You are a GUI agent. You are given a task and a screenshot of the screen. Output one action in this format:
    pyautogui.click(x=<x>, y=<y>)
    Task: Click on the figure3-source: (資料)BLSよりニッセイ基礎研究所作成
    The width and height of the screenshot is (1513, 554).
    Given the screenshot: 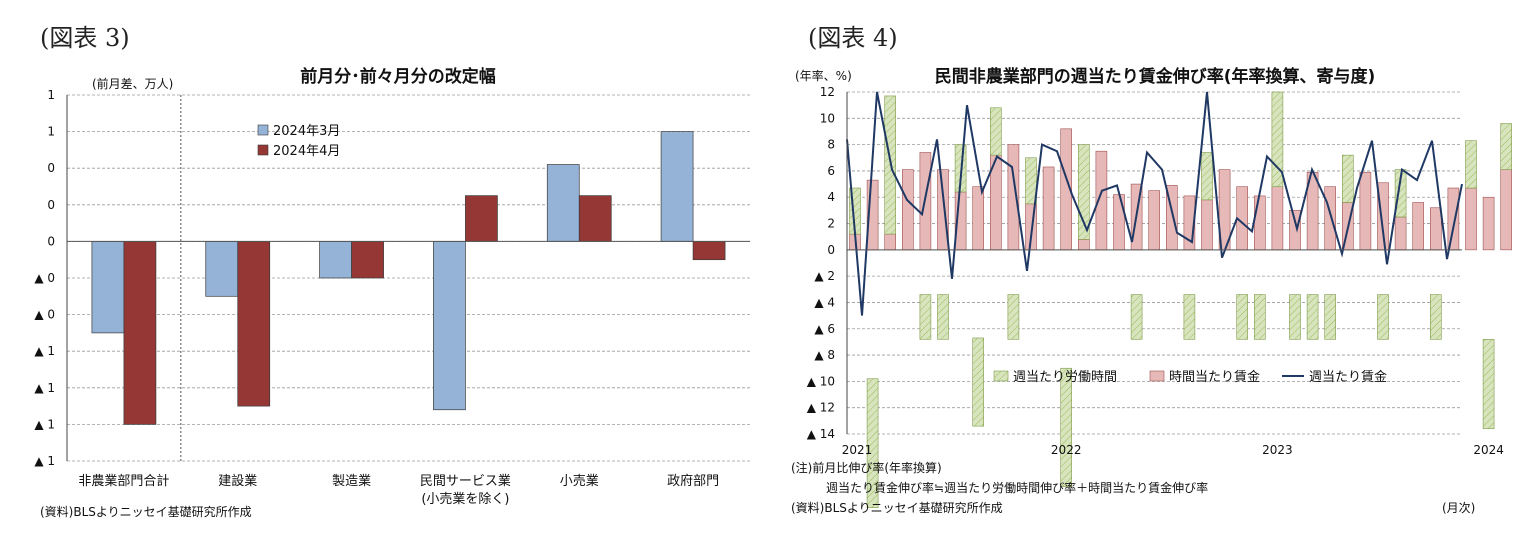 What is the action you would take?
    pyautogui.click(x=146, y=512)
    